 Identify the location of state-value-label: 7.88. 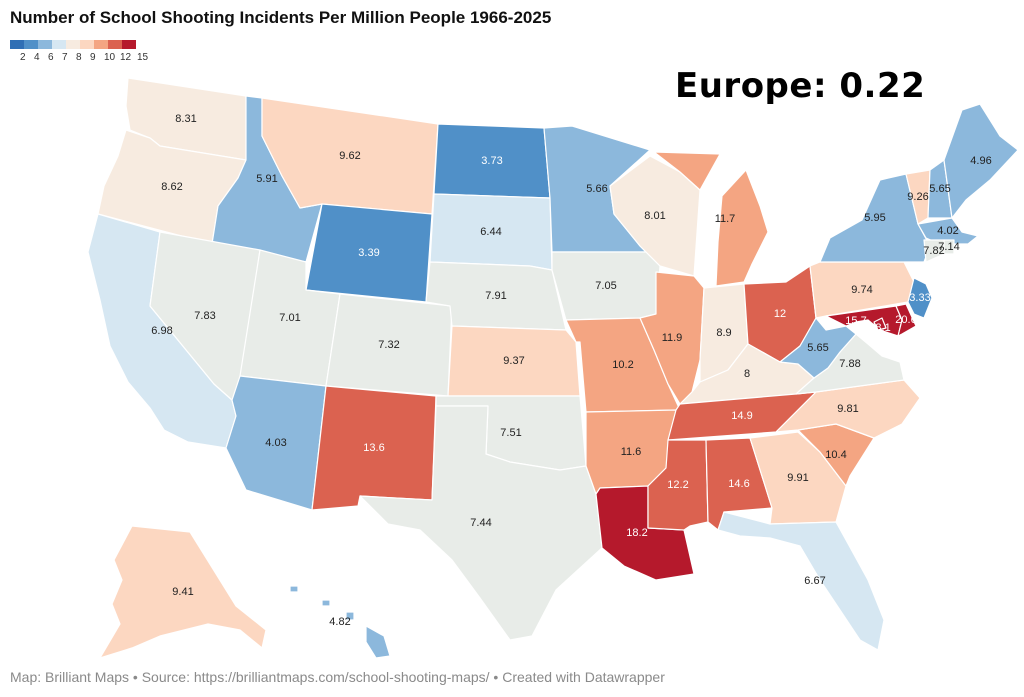
(849, 364).